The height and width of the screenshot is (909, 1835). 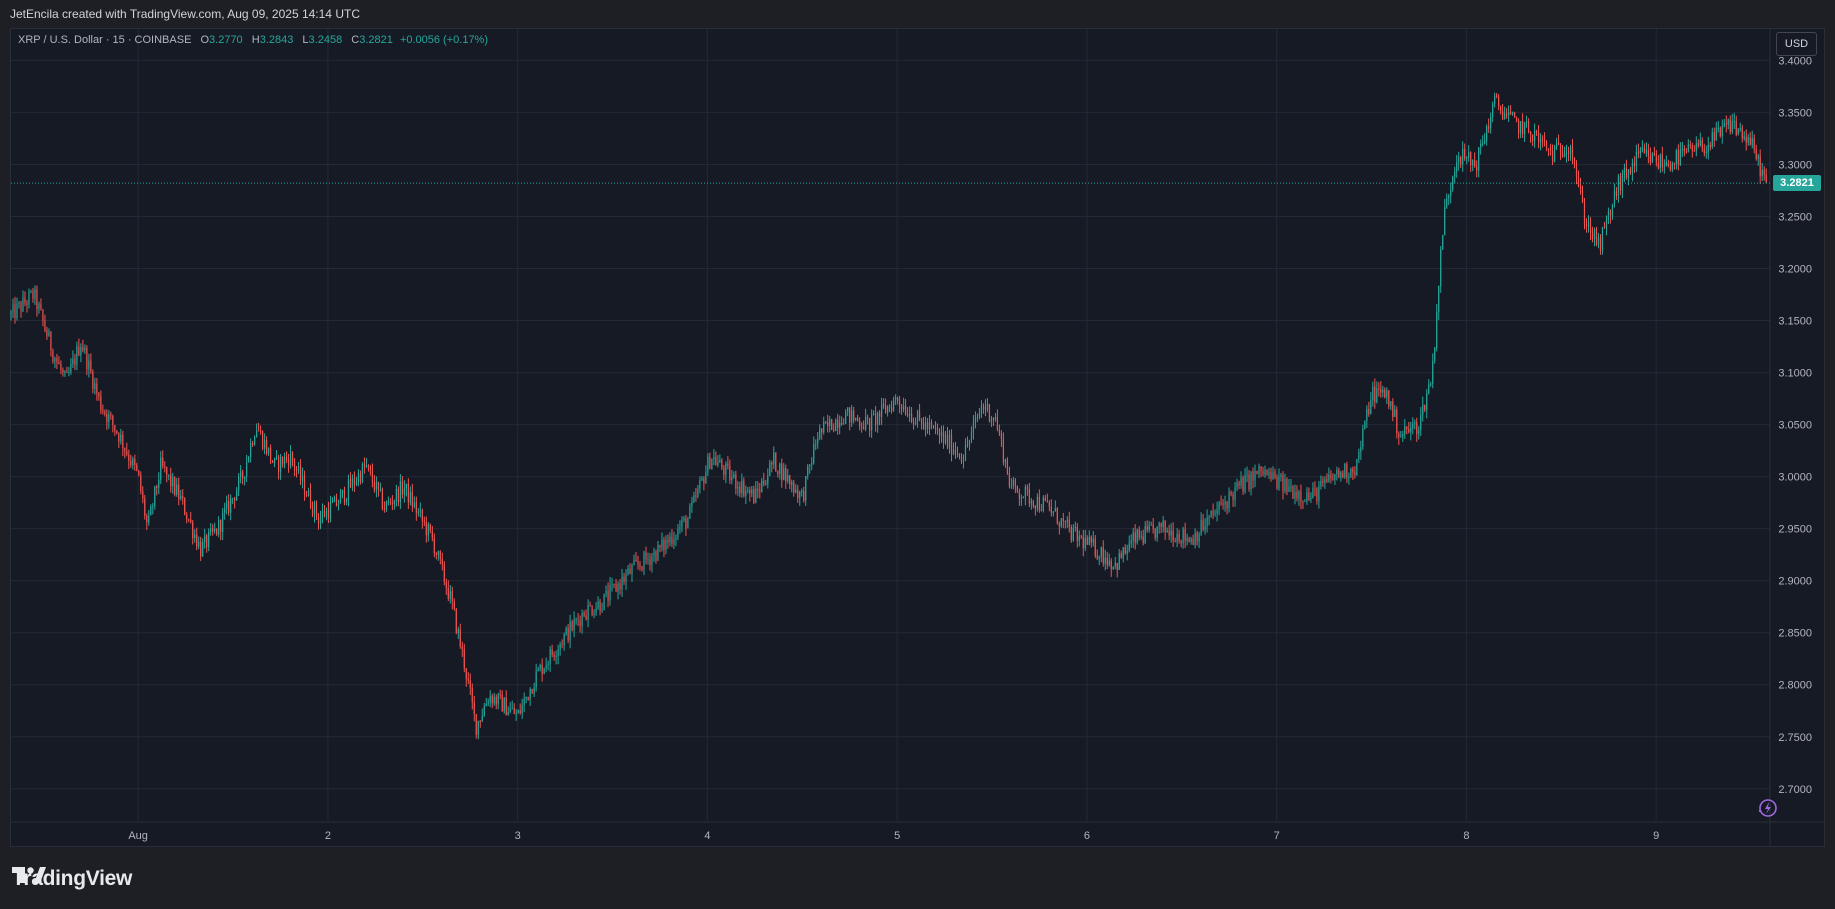 I want to click on tradingview-logo-icon, so click(x=29, y=875).